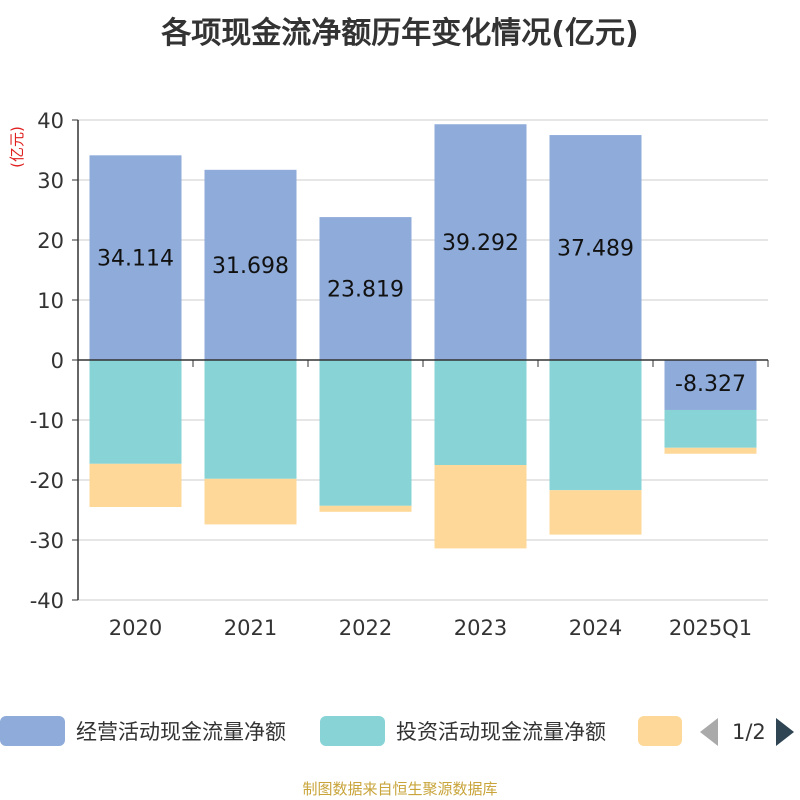  I want to click on legend-item-financing, so click(665, 731).